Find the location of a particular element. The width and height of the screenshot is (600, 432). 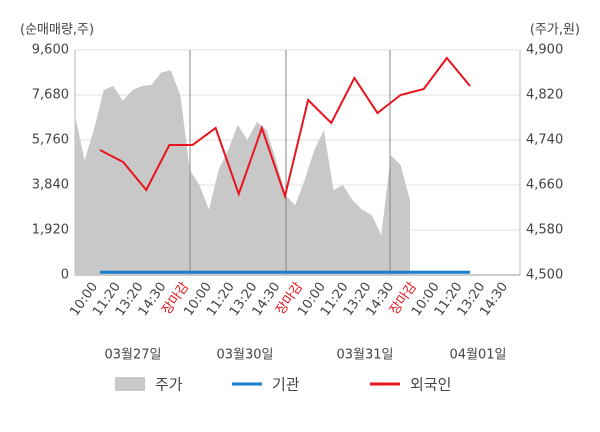

legend-label: 기관 is located at coordinates (286, 385).